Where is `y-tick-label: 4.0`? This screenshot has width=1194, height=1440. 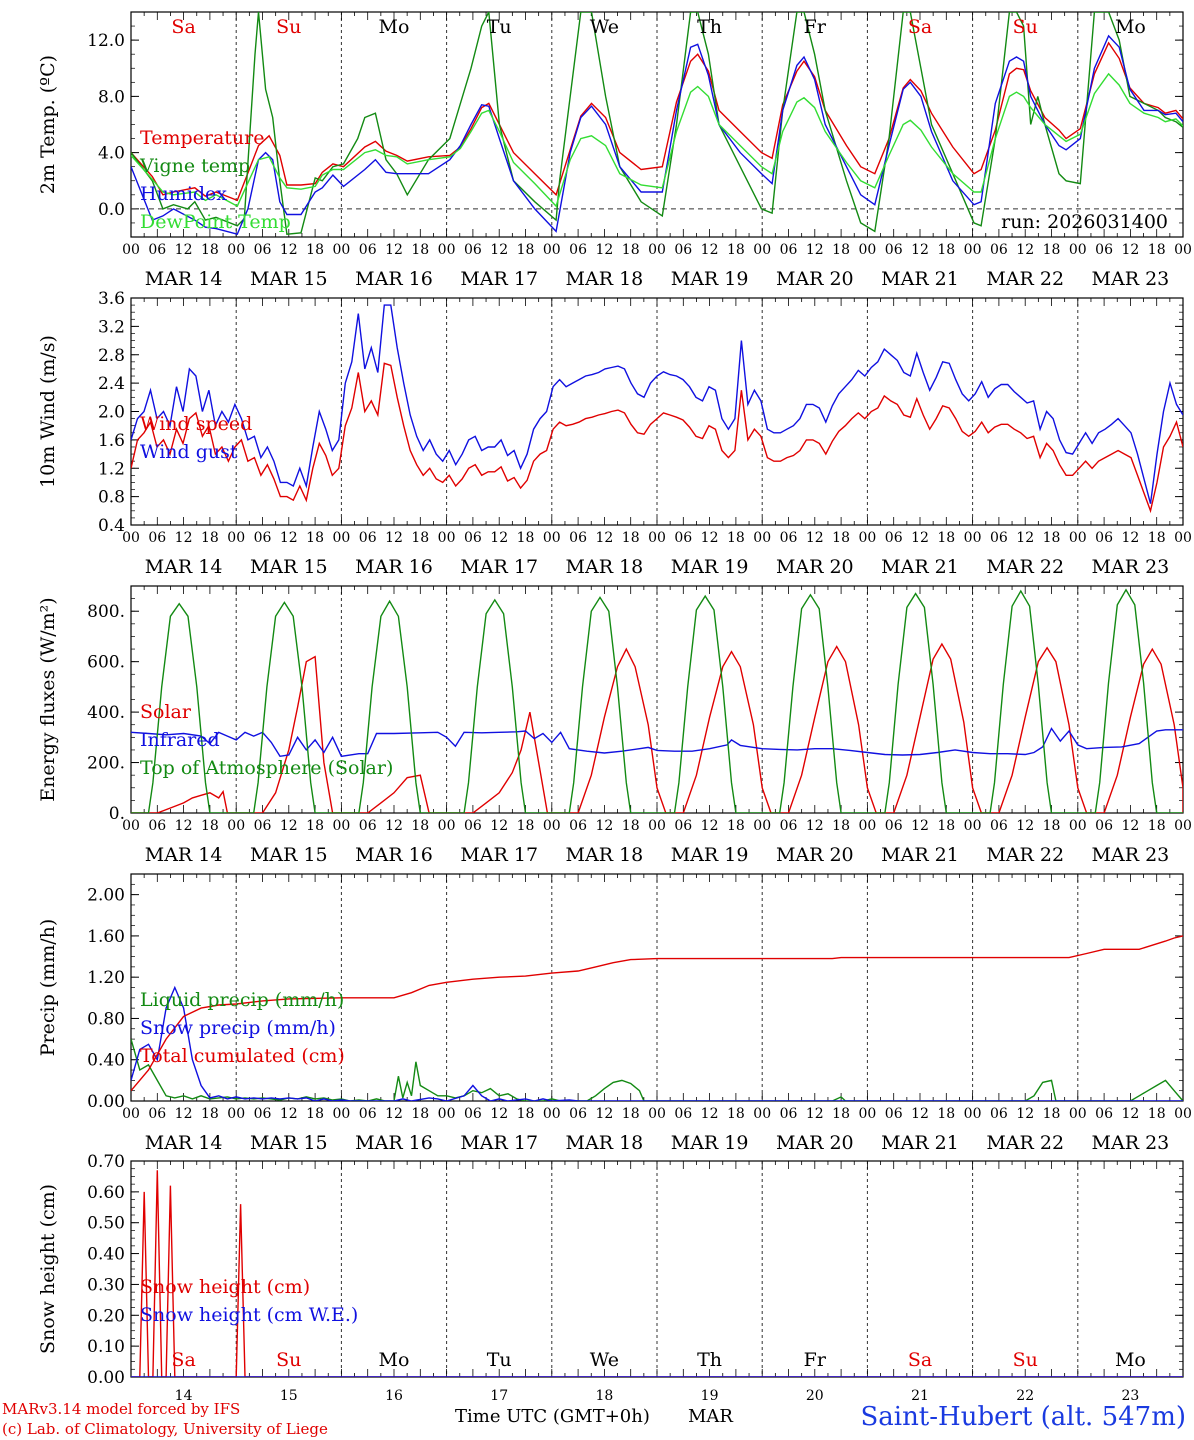
y-tick-label: 4.0 is located at coordinates (111, 154).